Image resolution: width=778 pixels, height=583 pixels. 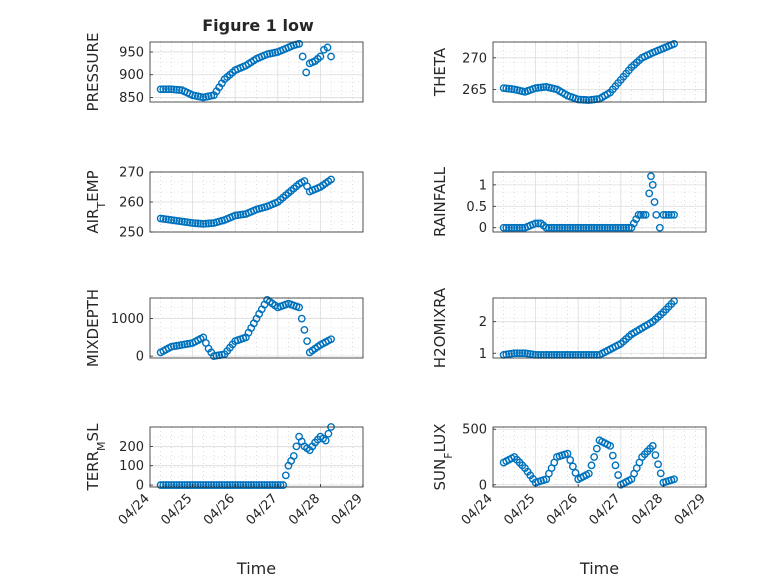 I want to click on x-tick-label: 04/26, so click(x=562, y=509).